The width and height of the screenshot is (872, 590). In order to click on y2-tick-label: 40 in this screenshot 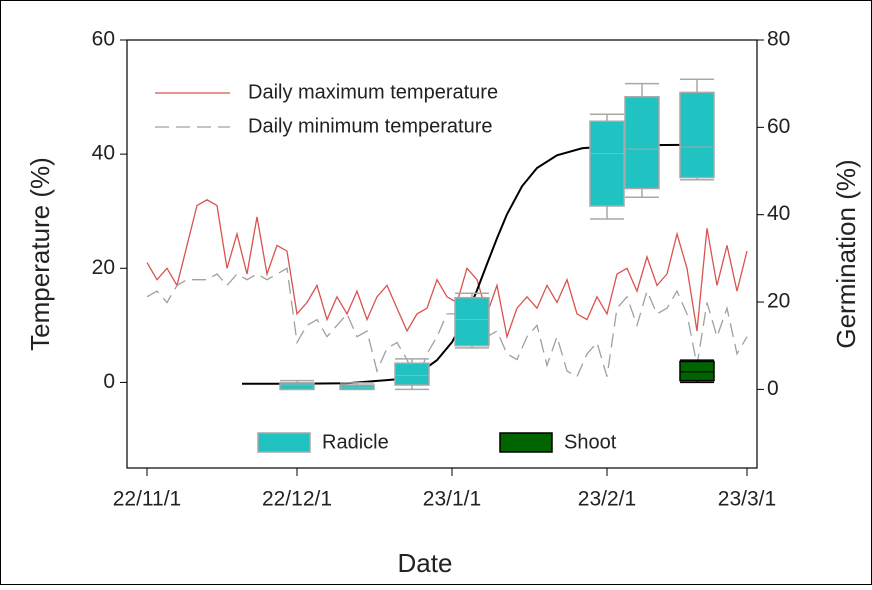, I will do `click(778, 213)`.